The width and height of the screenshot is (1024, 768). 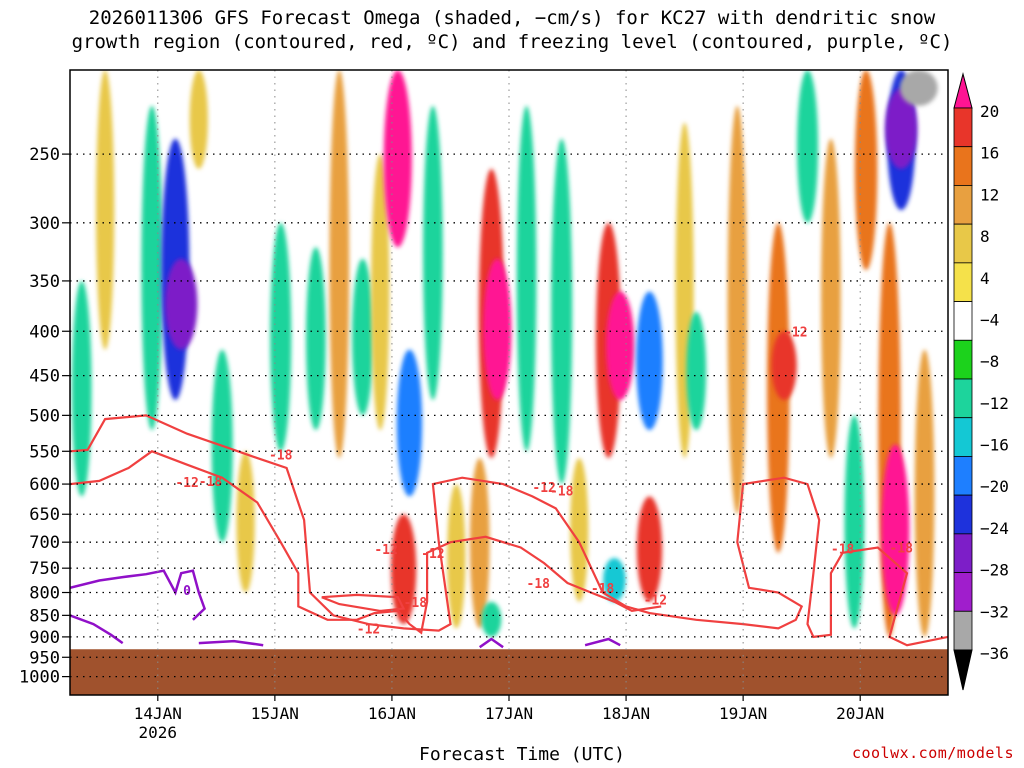 I want to click on y-tick-label: 750, so click(x=44, y=569).